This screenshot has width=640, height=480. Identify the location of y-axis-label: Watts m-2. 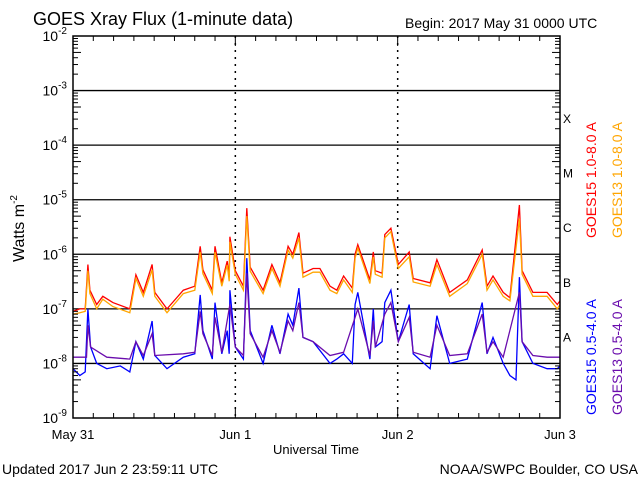
(18, 228).